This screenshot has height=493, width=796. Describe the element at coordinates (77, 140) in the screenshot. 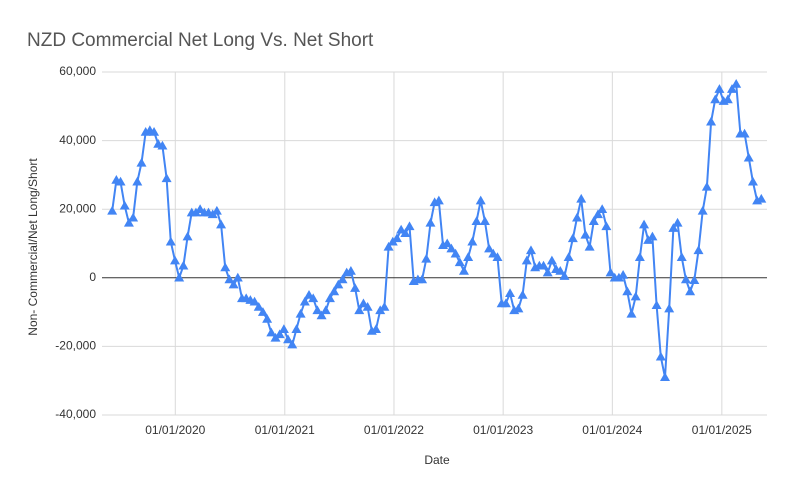

I see `y-tick-label: 40,000` at that location.